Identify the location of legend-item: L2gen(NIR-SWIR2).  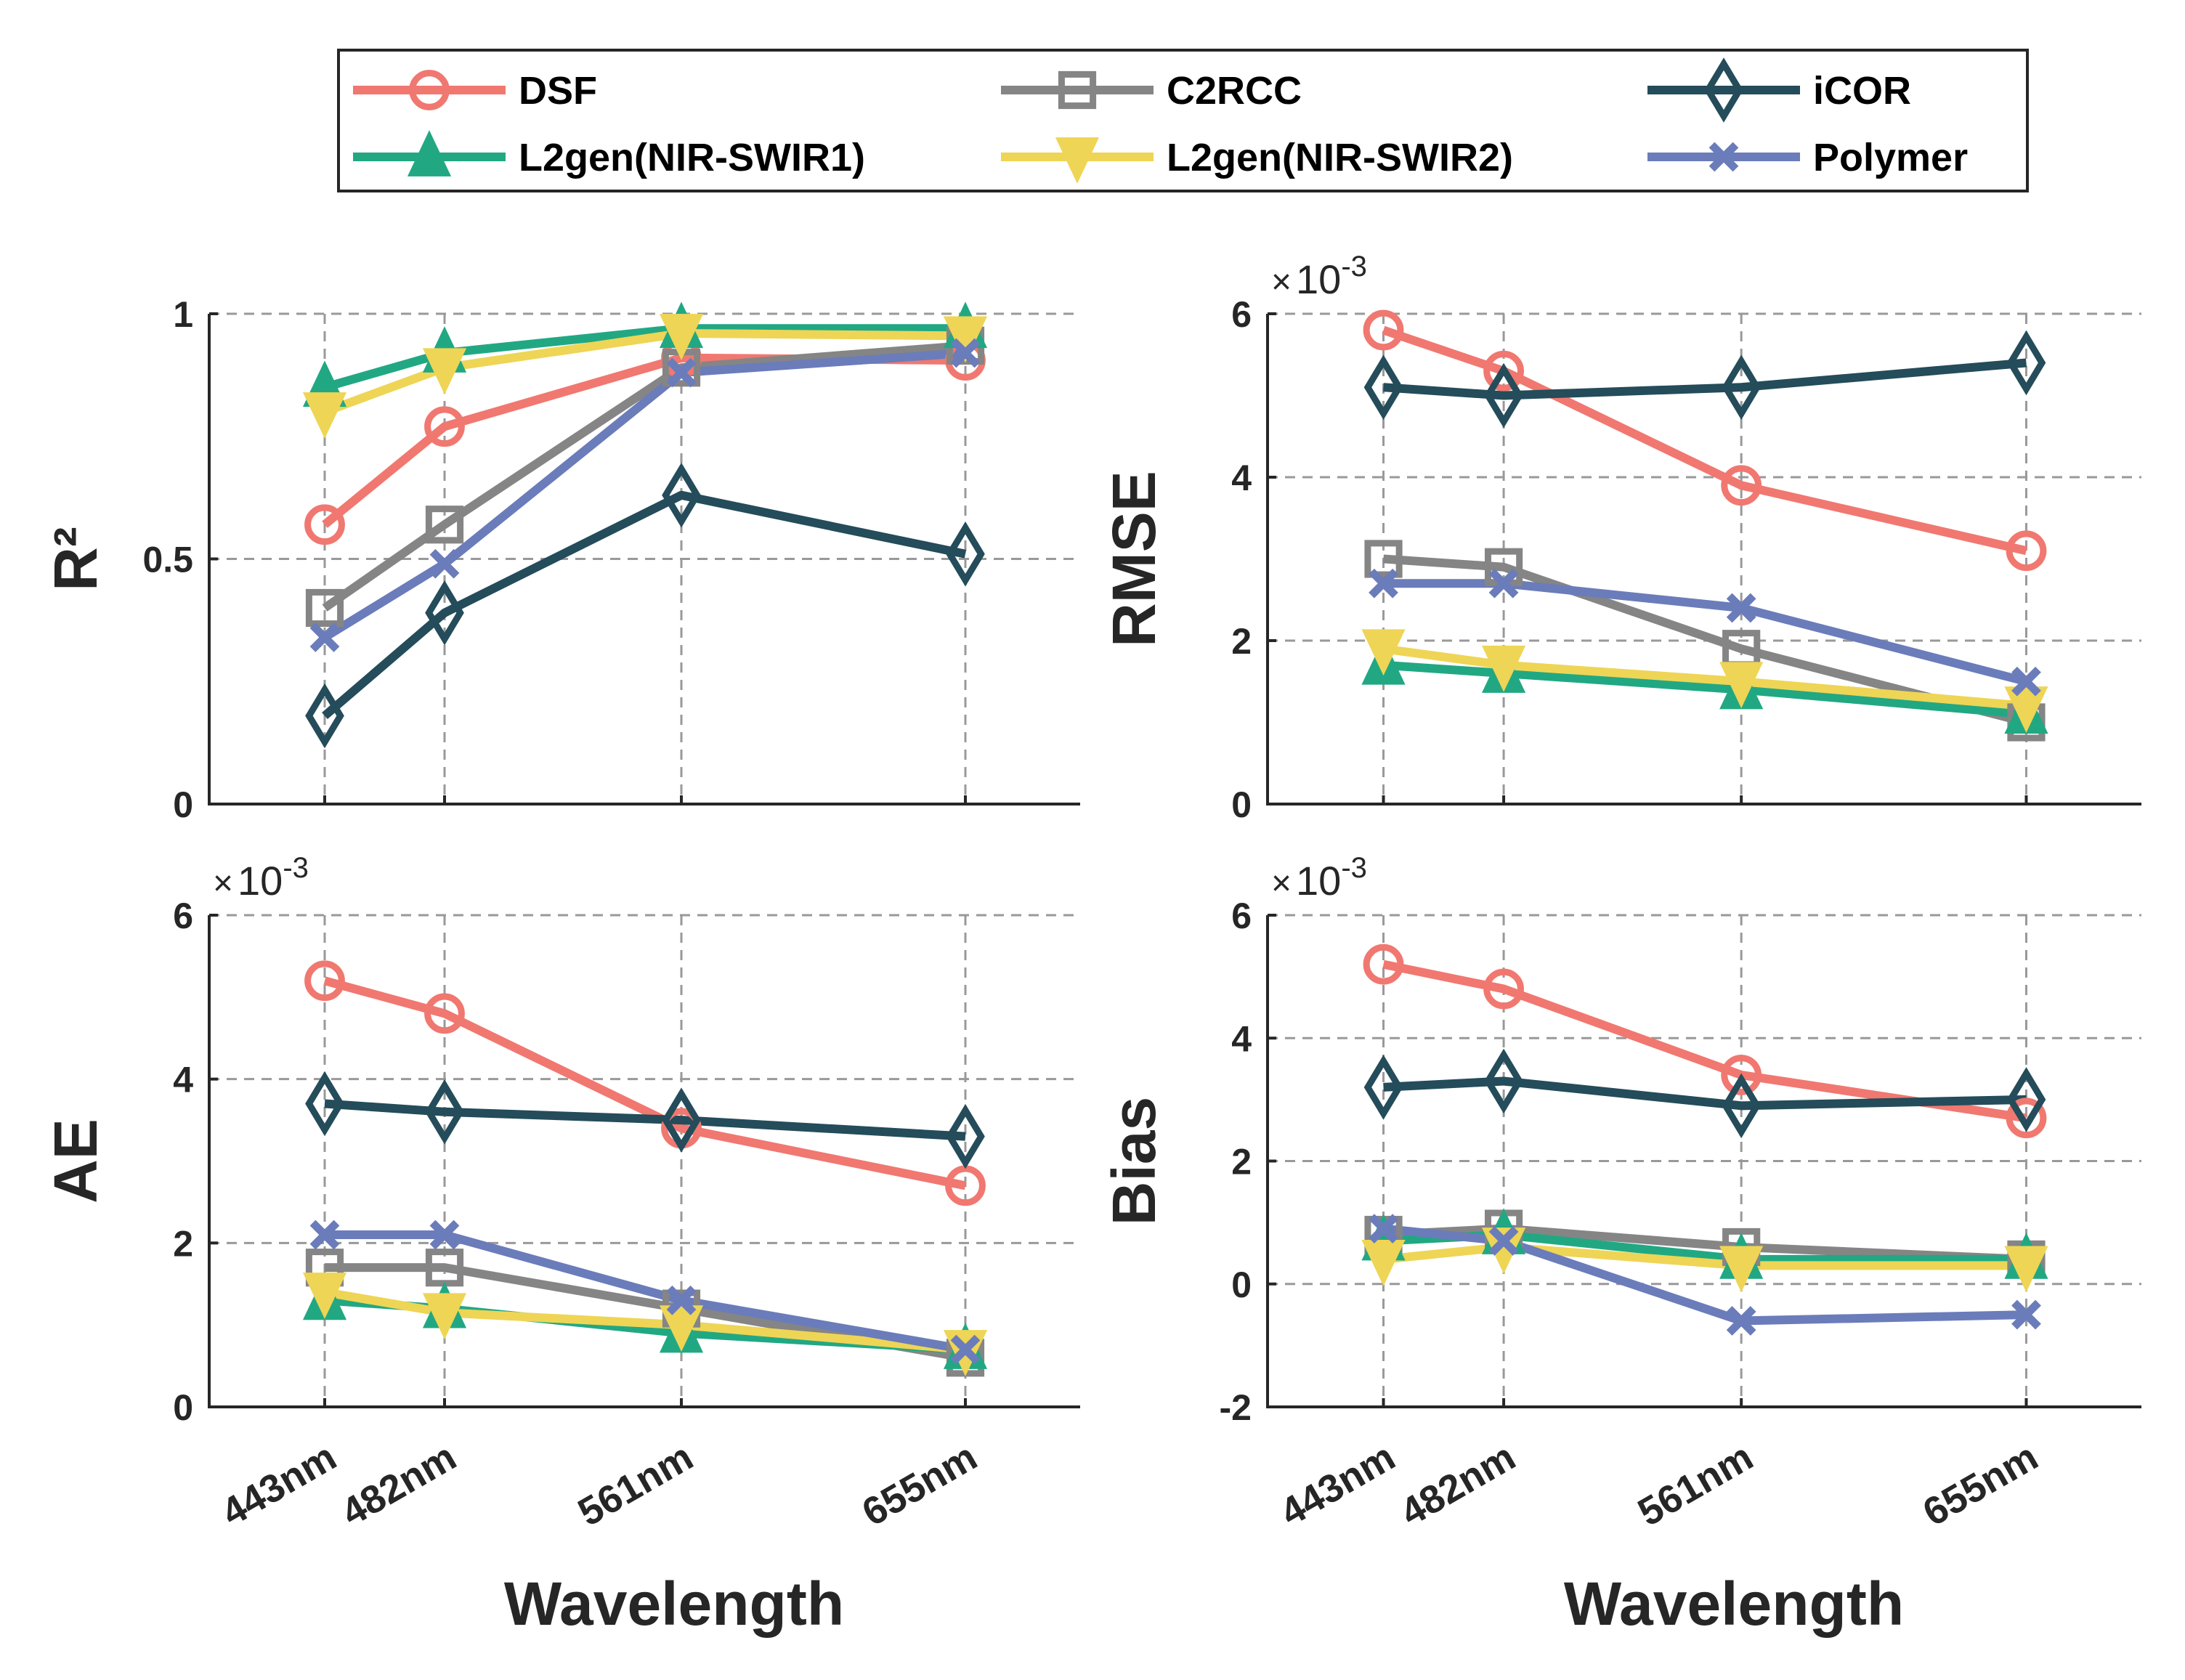
(1257, 160).